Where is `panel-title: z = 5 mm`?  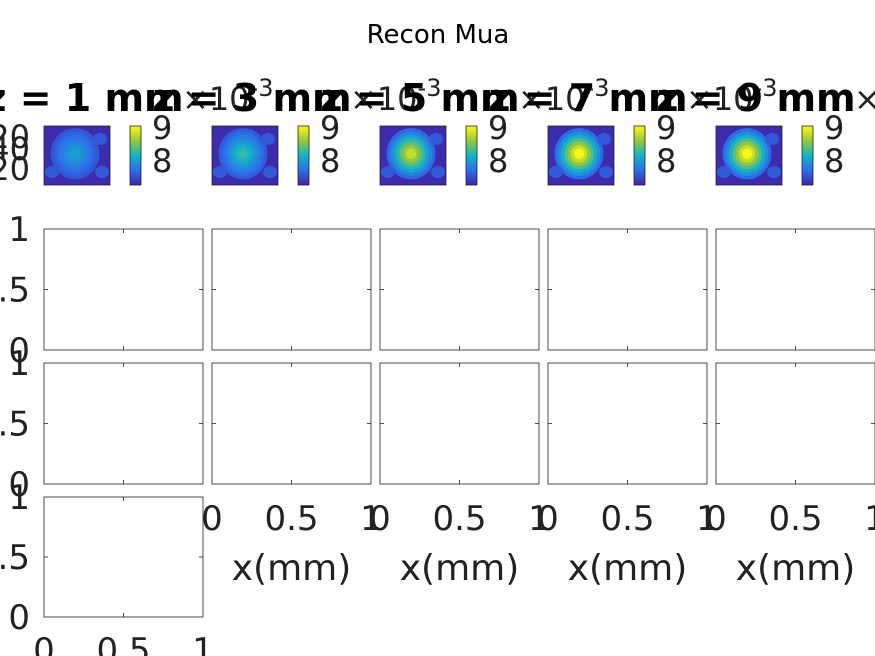 panel-title: z = 5 mm is located at coordinates (419, 98).